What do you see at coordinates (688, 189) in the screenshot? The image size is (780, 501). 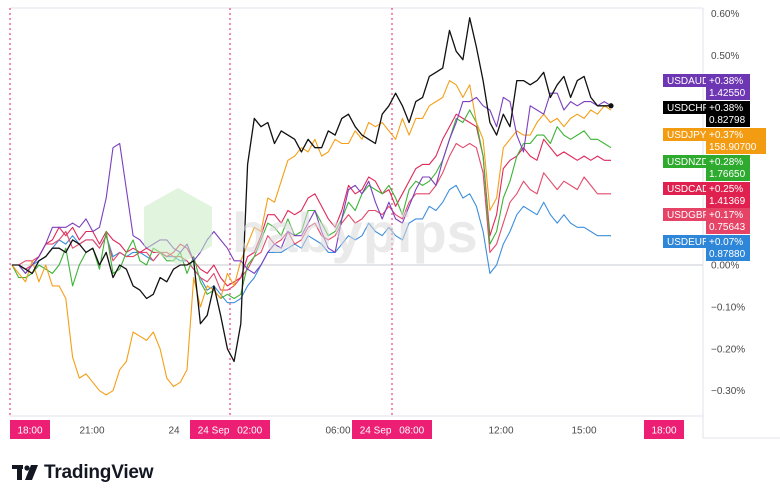 I see `badge-name: USDCAD` at bounding box center [688, 189].